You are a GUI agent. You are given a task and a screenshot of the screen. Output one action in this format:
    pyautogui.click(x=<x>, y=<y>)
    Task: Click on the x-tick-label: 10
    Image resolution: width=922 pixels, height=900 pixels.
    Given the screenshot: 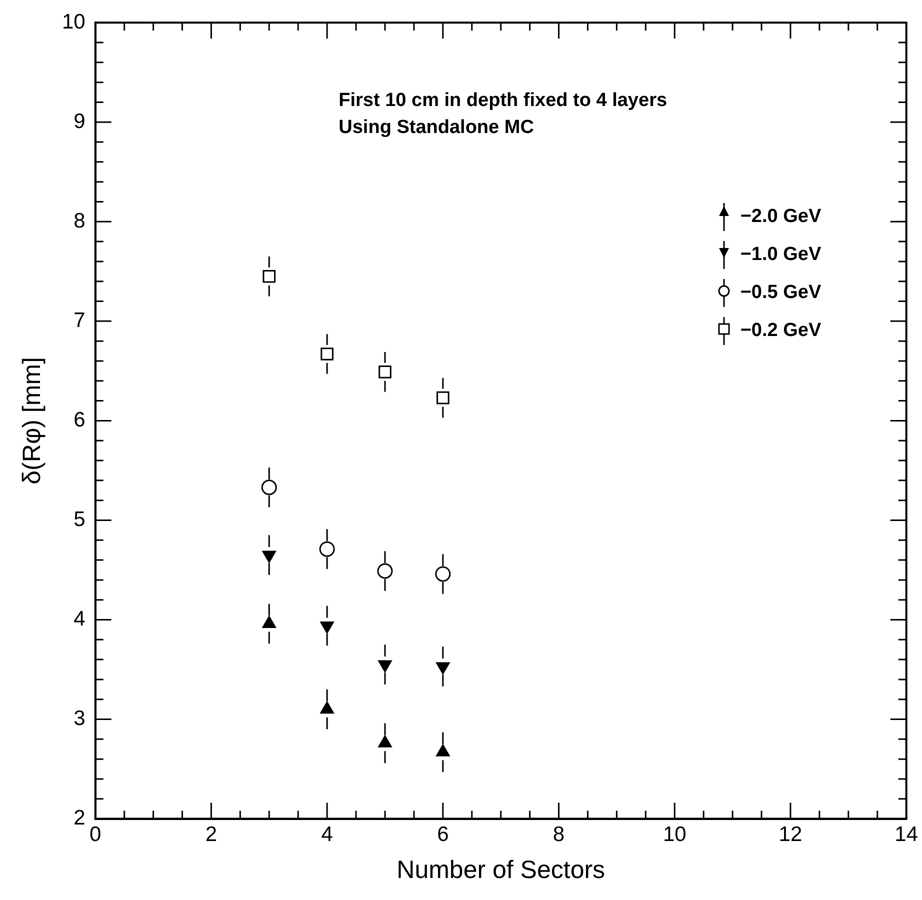 What is the action you would take?
    pyautogui.click(x=674, y=834)
    